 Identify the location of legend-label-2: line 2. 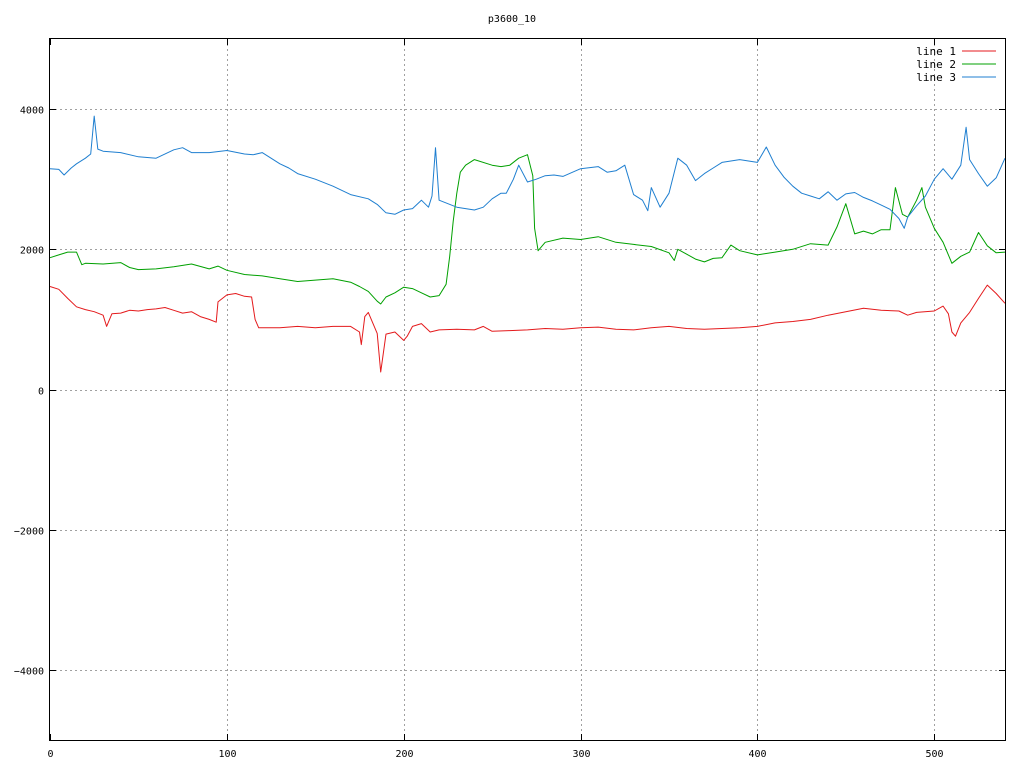
(936, 64).